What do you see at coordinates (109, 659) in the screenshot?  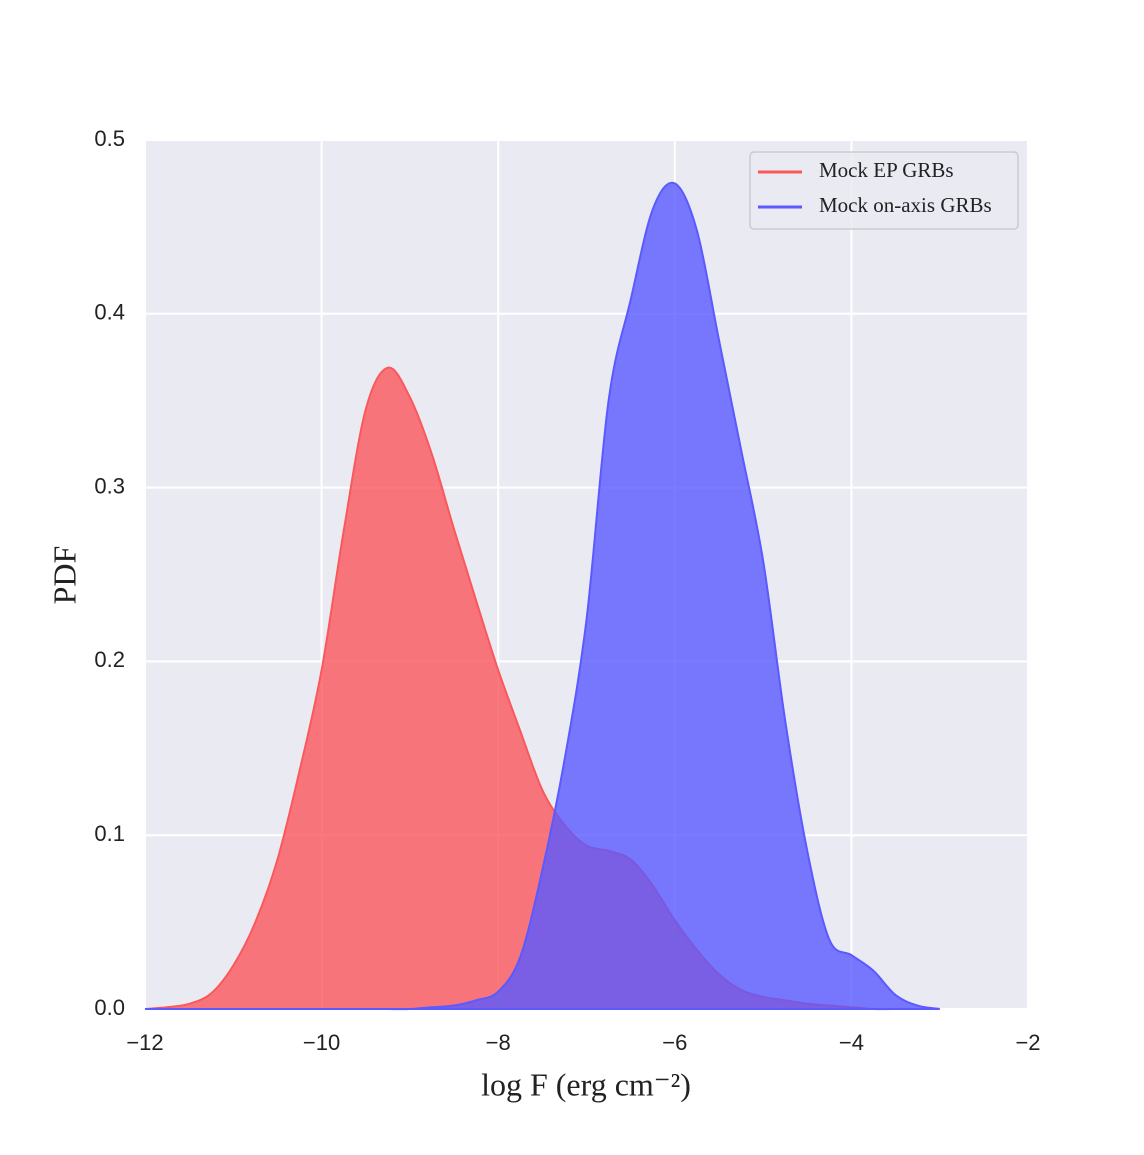 I see `y-tick-label: 0.2` at bounding box center [109, 659].